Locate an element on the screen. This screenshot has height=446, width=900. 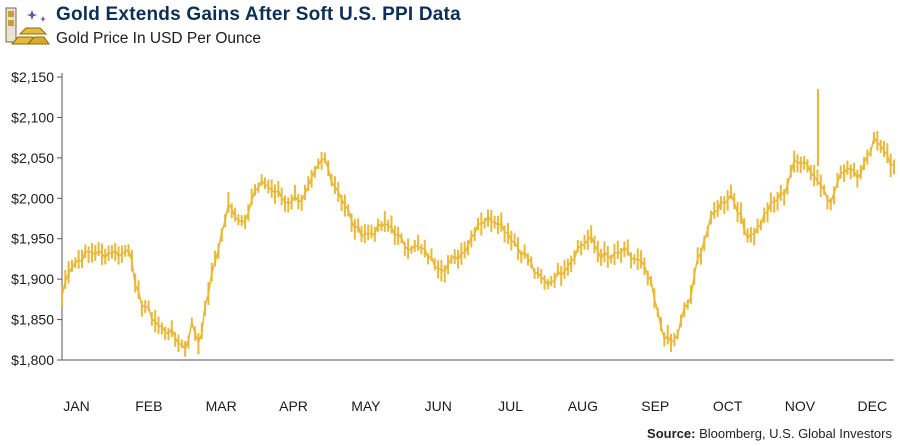
y-tick-label: $1,900 is located at coordinates (32, 279).